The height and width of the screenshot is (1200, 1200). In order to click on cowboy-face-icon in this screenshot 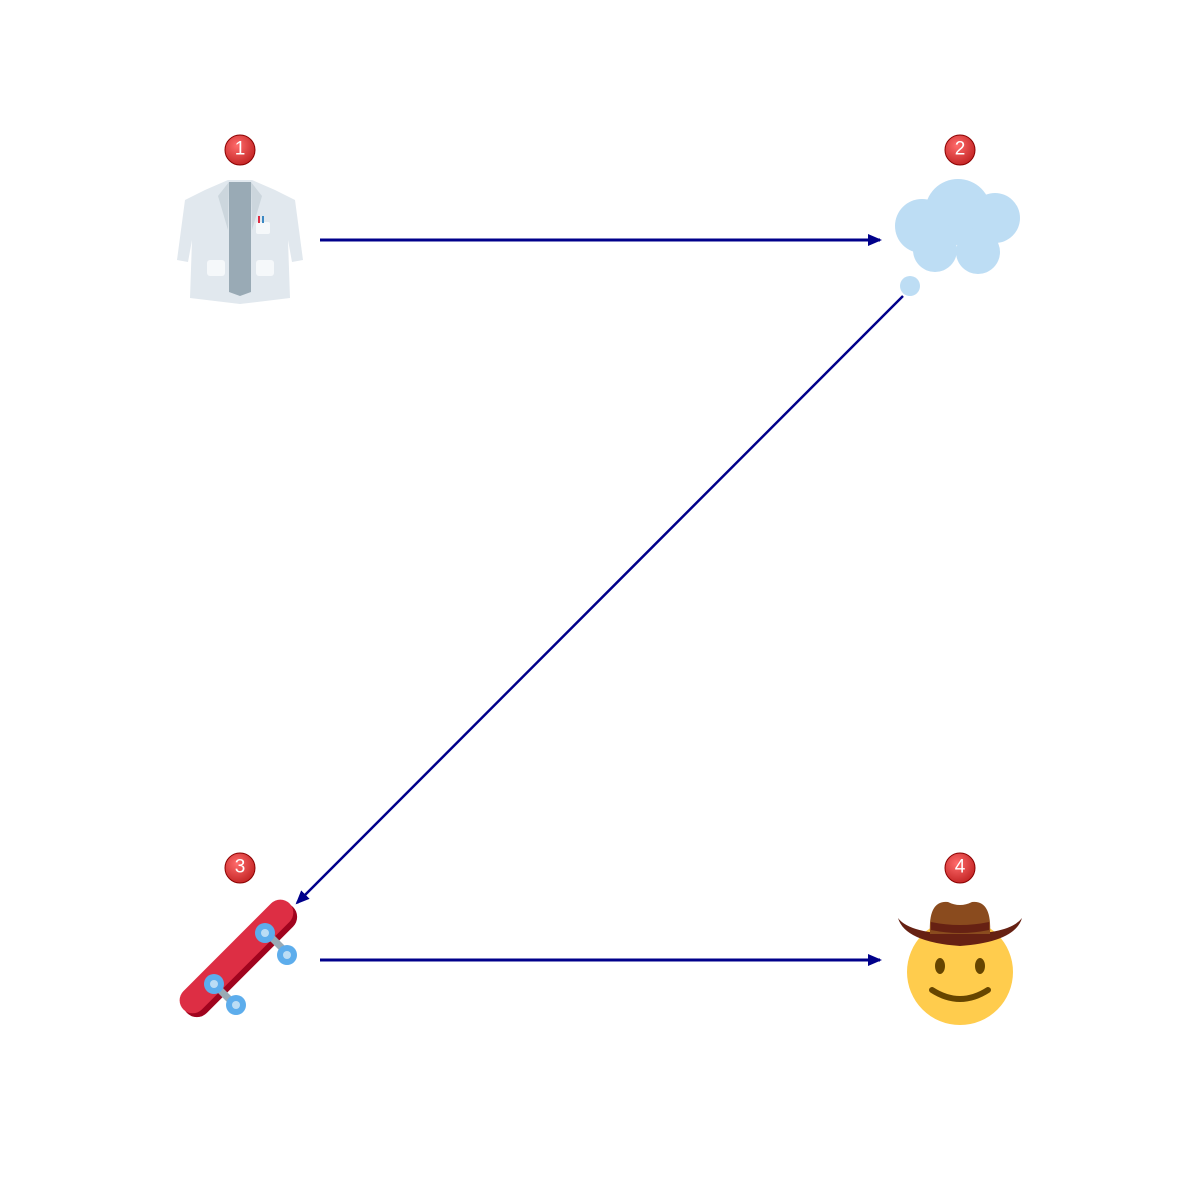, I will do `click(960, 963)`.